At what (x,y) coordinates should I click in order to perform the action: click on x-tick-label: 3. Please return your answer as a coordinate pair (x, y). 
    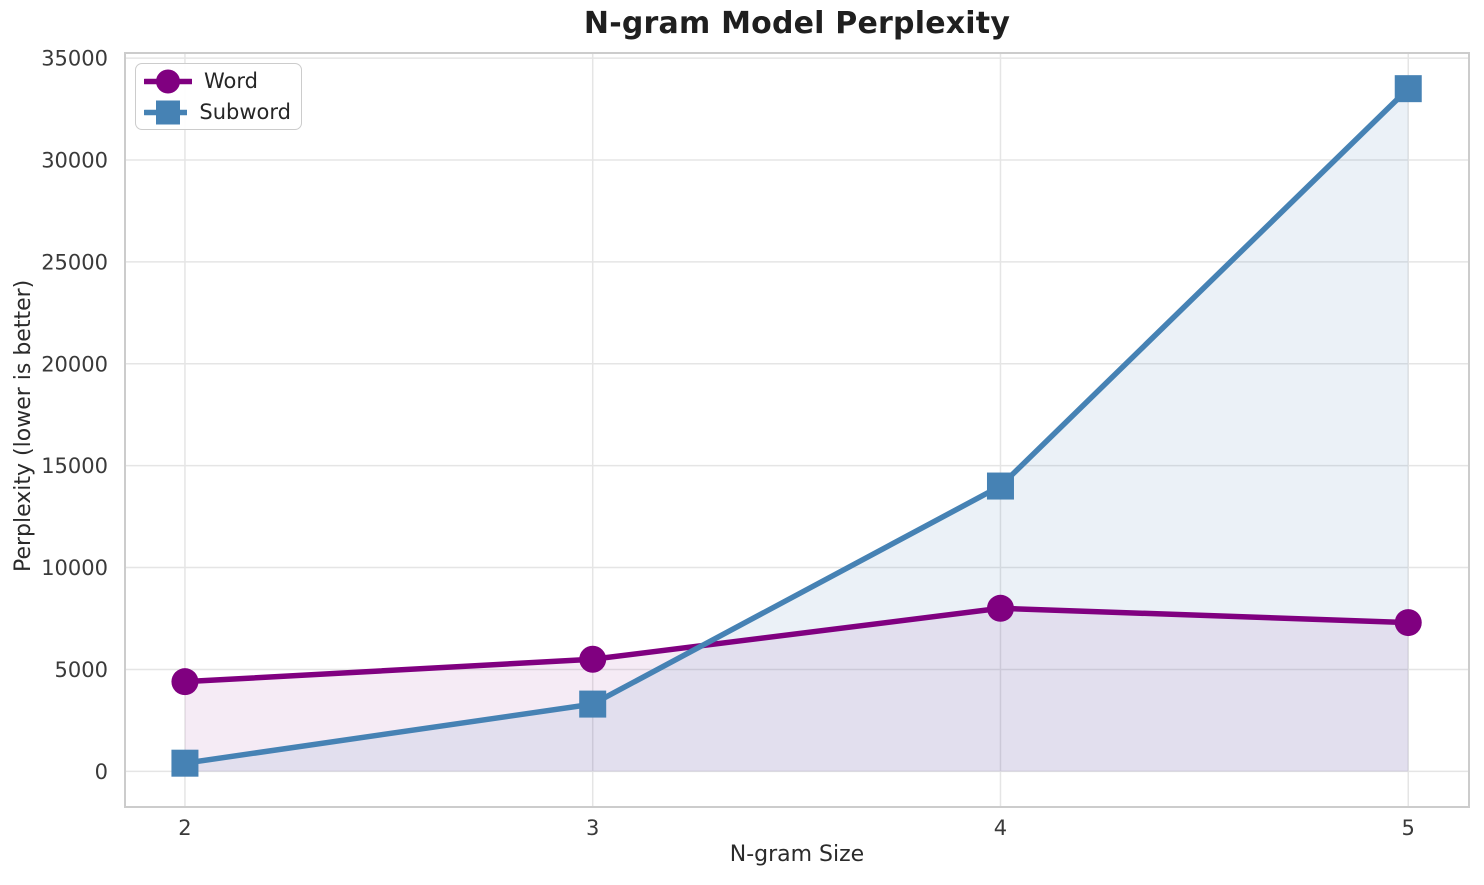
    Looking at the image, I should click on (592, 828).